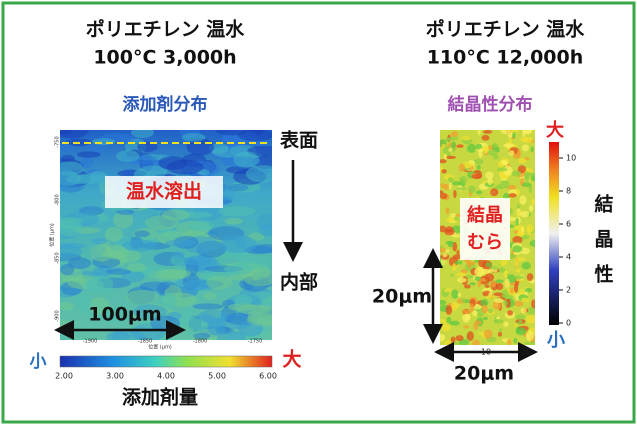 The image size is (637, 425). What do you see at coordinates (38, 362) in the screenshot?
I see `colorbar-min: 小` at bounding box center [38, 362].